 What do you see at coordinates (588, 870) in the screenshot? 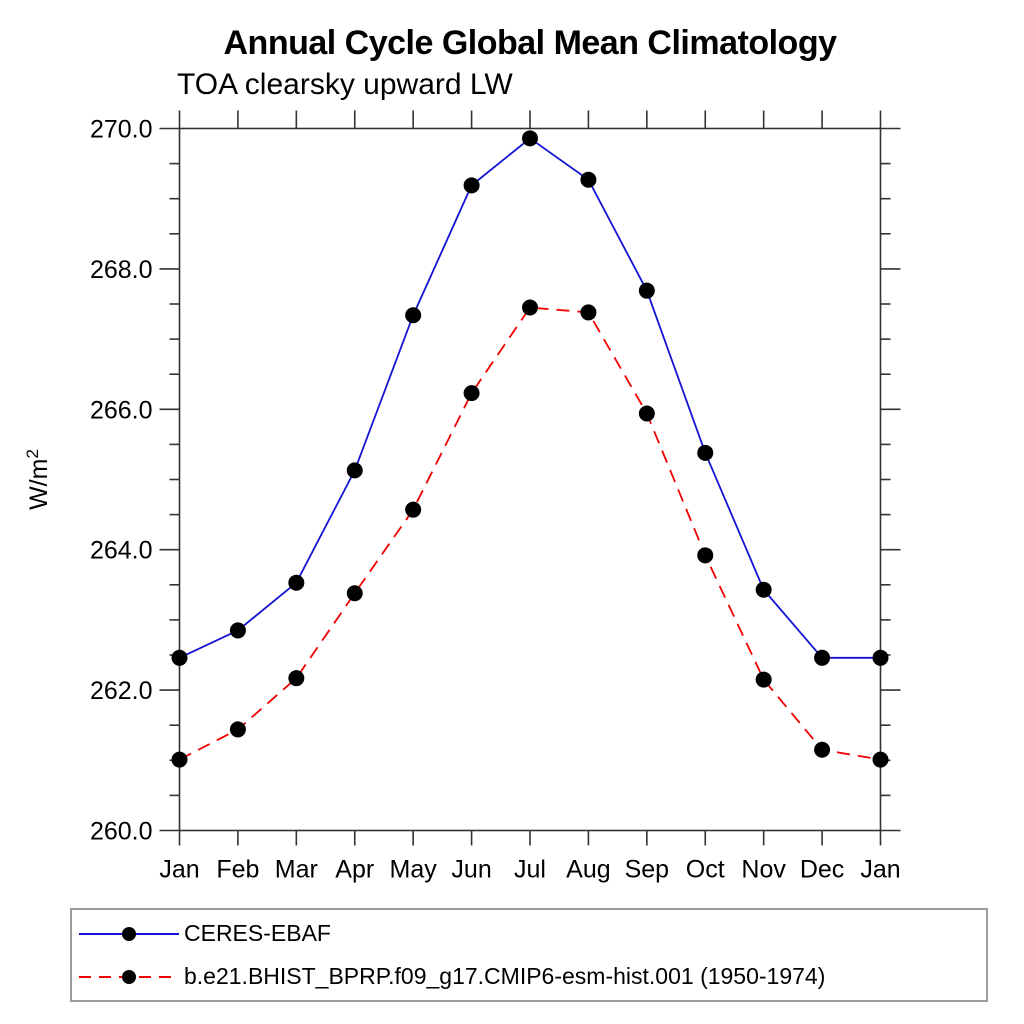
I see `x-axis-tick-label: Aug` at bounding box center [588, 870].